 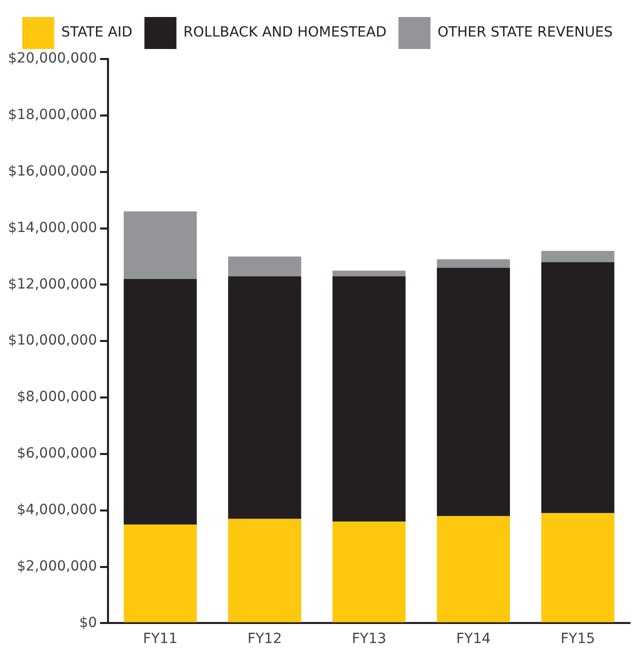 What do you see at coordinates (57, 397) in the screenshot?
I see `y-tick-label: $8,000,000` at bounding box center [57, 397].